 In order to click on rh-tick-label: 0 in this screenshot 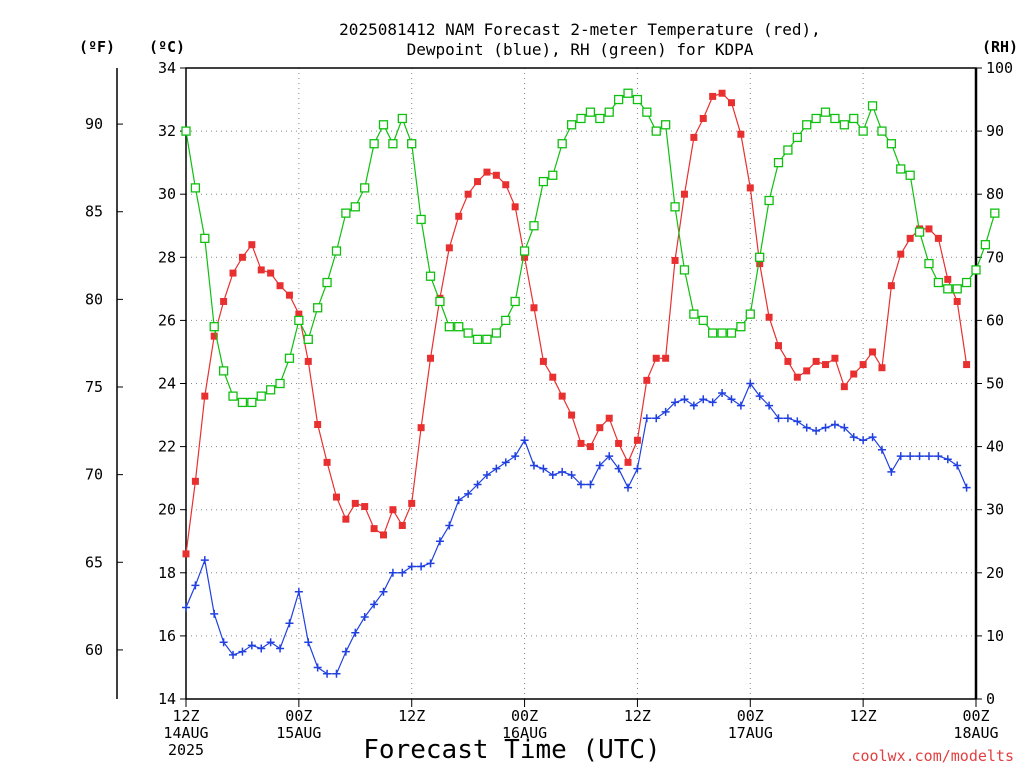, I will do `click(990, 699)`.